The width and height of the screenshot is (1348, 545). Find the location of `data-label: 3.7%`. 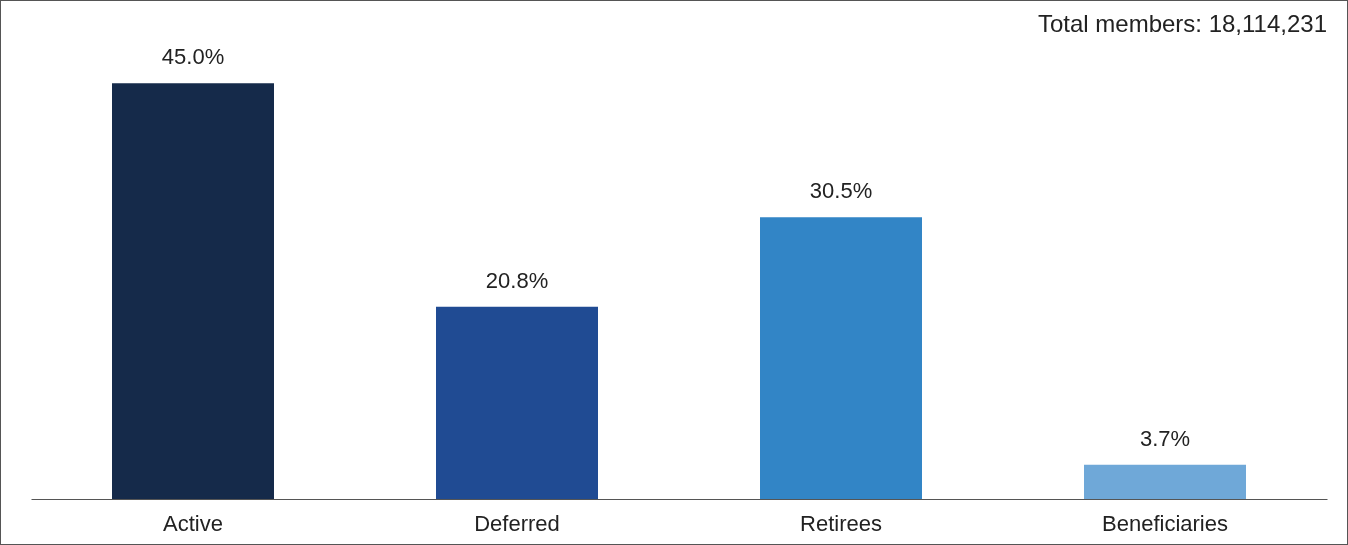

data-label: 3.7% is located at coordinates (1165, 438).